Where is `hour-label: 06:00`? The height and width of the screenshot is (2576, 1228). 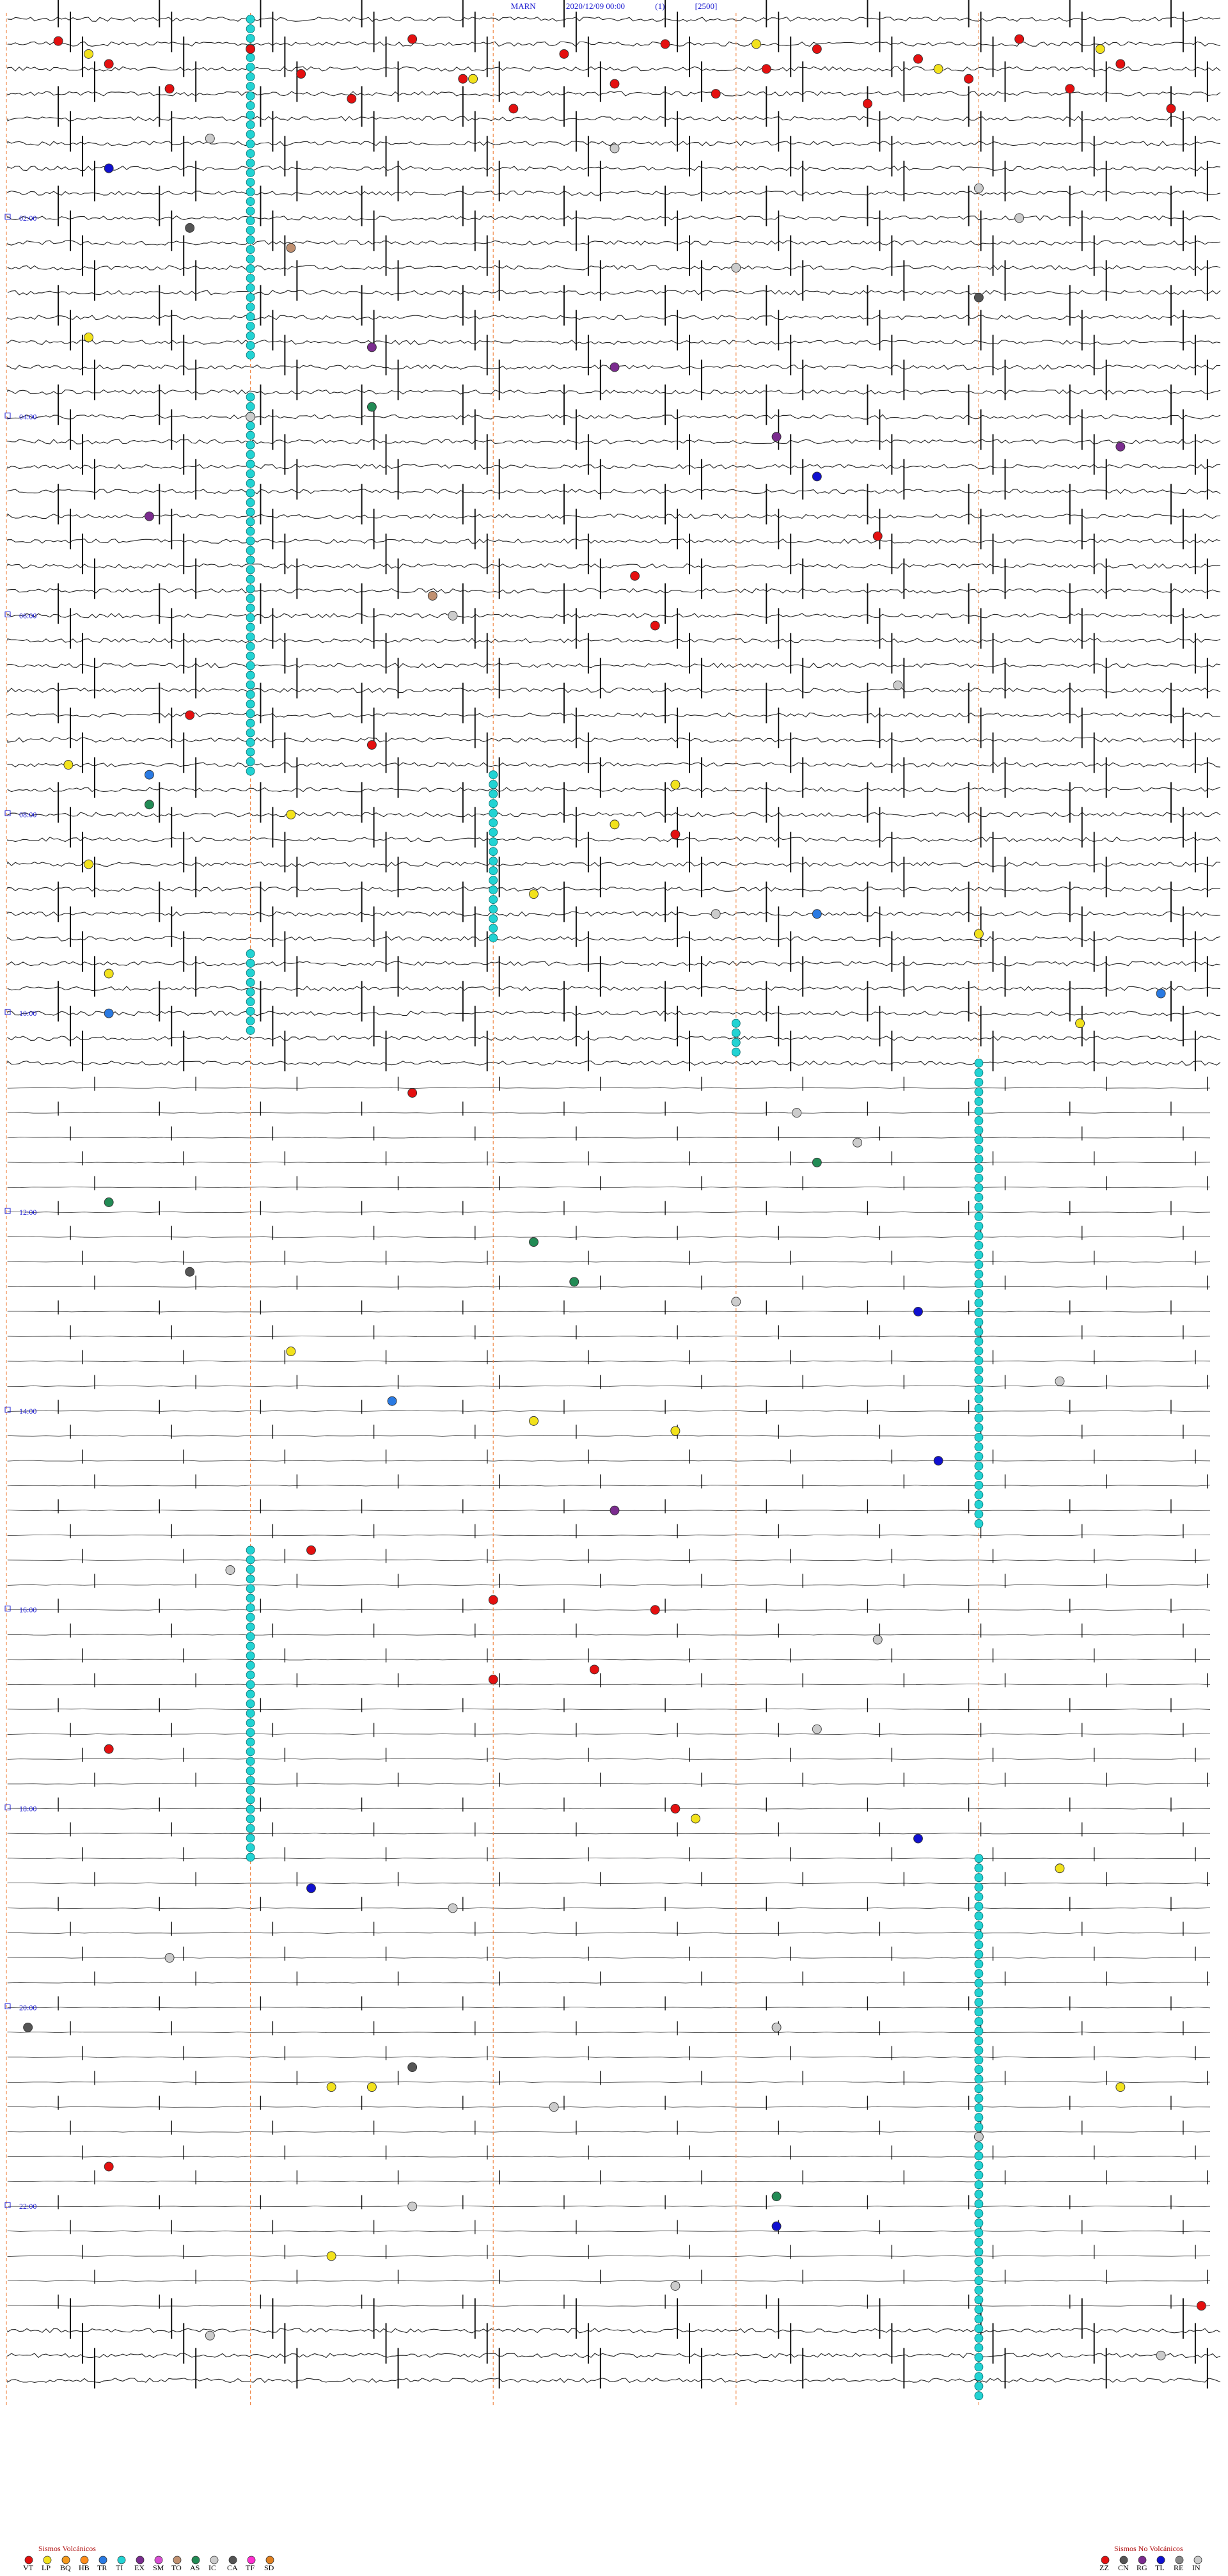 hour-label: 06:00 is located at coordinates (27, 616).